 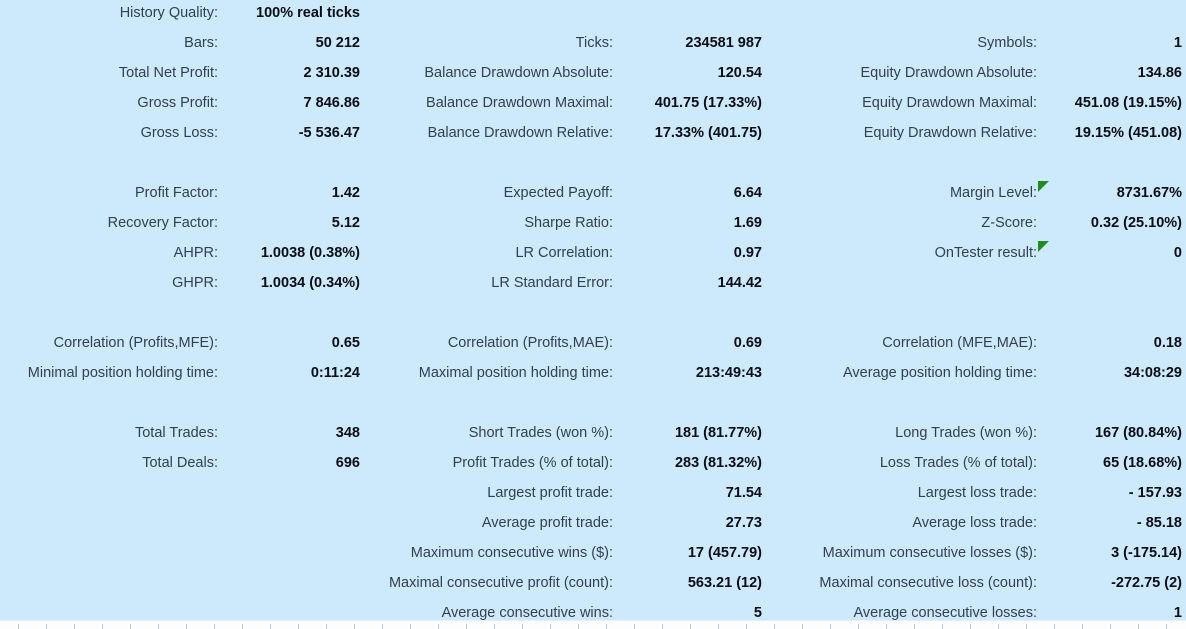 I want to click on stat-cell: Long Trades (won %): 167 (80.84%), so click(x=987, y=433).